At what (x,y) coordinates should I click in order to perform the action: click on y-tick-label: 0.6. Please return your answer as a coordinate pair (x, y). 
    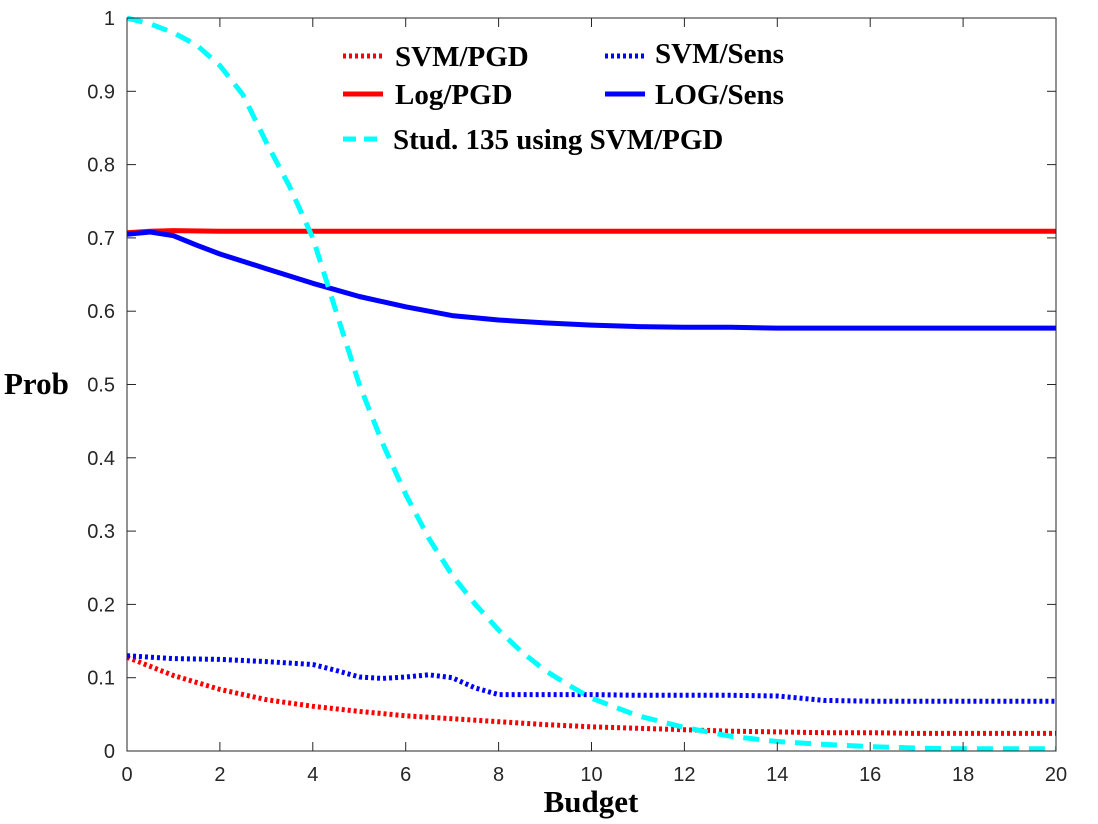
    Looking at the image, I should click on (101, 312).